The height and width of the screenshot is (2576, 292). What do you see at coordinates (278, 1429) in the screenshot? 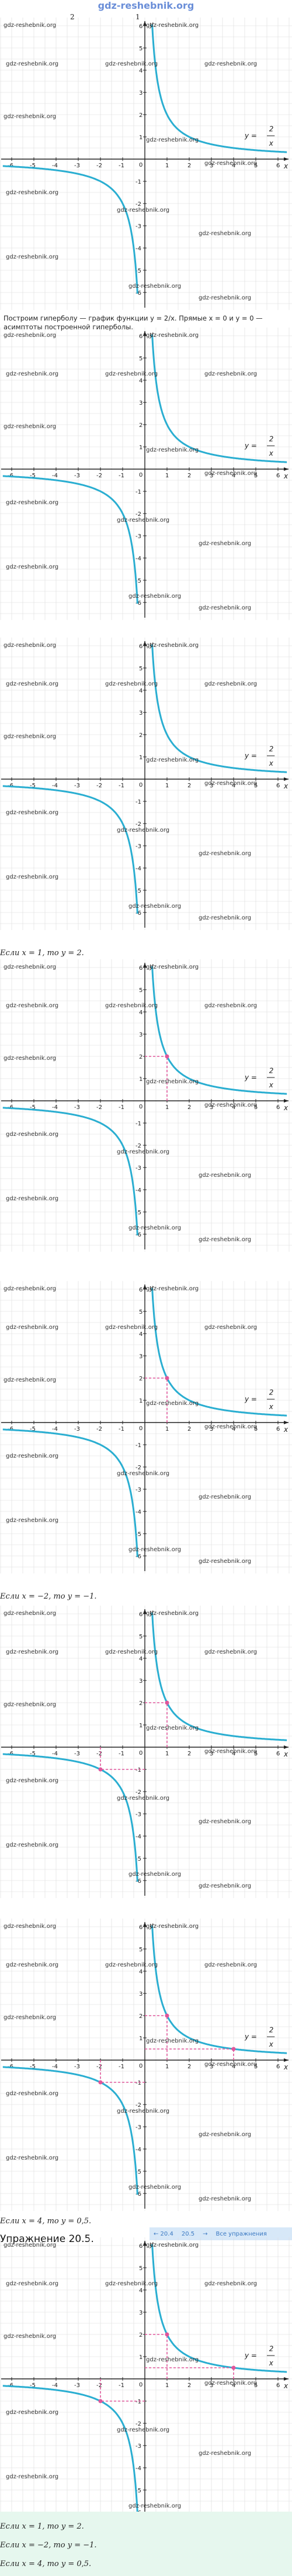
I see `x-tick-label: 6` at bounding box center [278, 1429].